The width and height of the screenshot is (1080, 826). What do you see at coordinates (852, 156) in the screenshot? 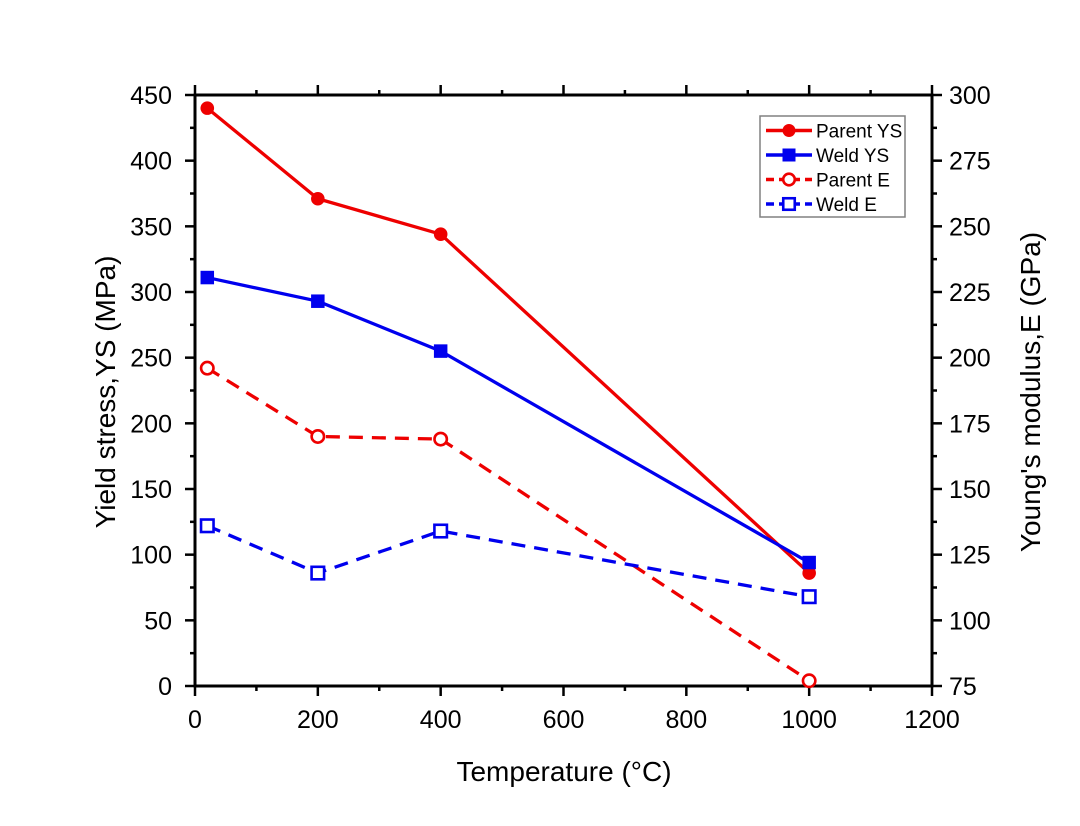
I see `legend-label: Weld YS` at bounding box center [852, 156].